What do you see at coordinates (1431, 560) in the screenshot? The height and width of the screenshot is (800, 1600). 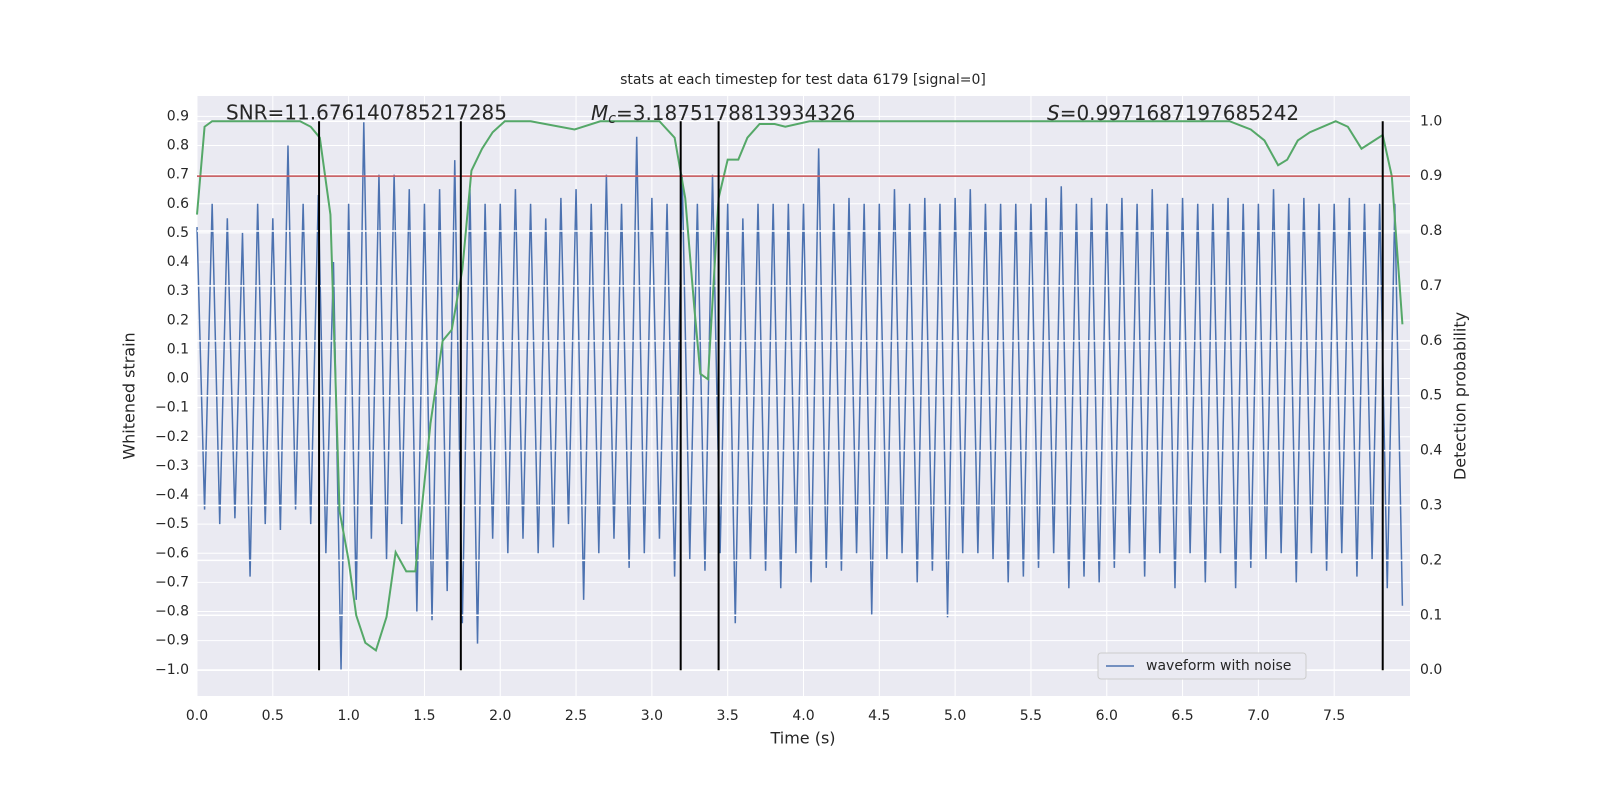 I see `y2-tick-label: 0.2` at bounding box center [1431, 560].